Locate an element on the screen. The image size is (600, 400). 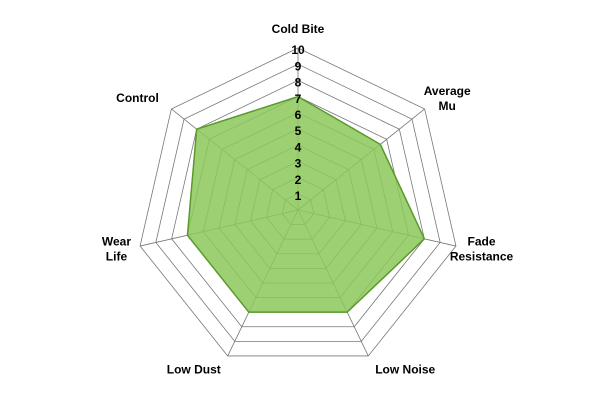
tick-label: 3 is located at coordinates (298, 164).